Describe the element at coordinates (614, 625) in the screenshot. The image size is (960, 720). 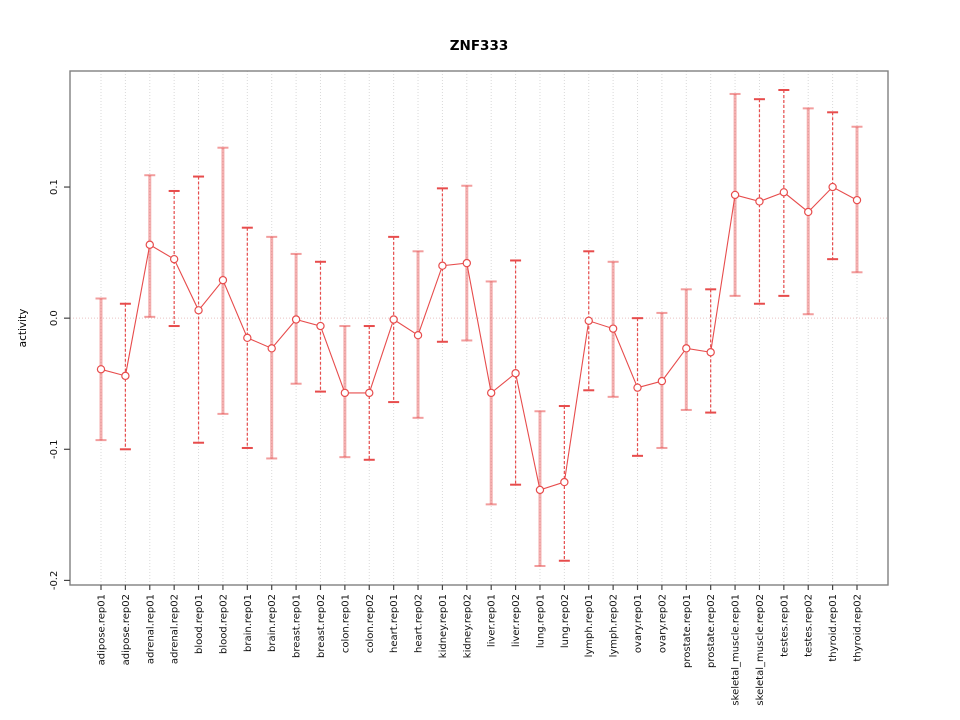
I see `x-tick-label: lymph.rep02` at that location.